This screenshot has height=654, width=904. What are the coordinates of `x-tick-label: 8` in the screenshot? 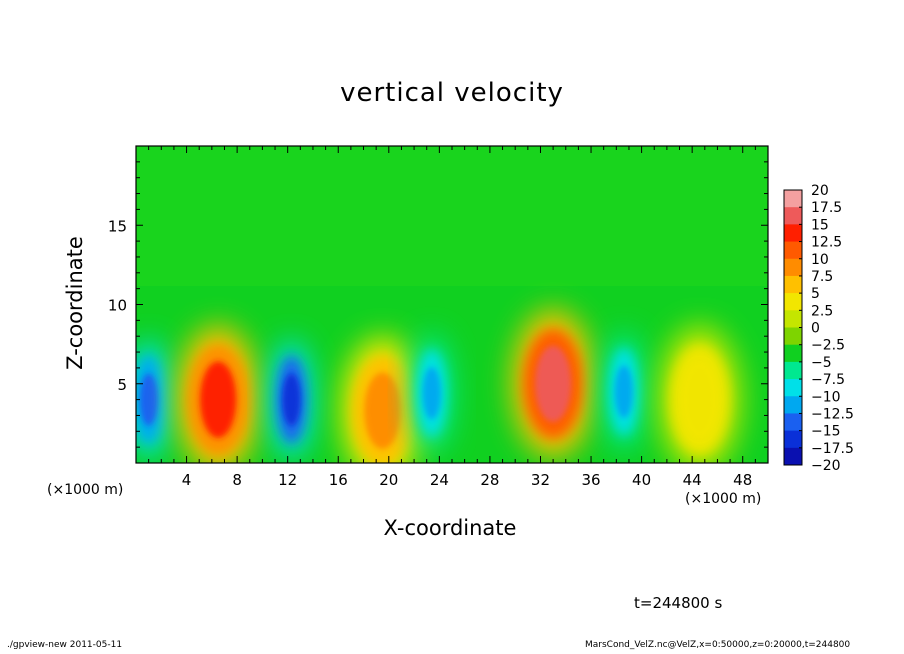 It's located at (237, 480).